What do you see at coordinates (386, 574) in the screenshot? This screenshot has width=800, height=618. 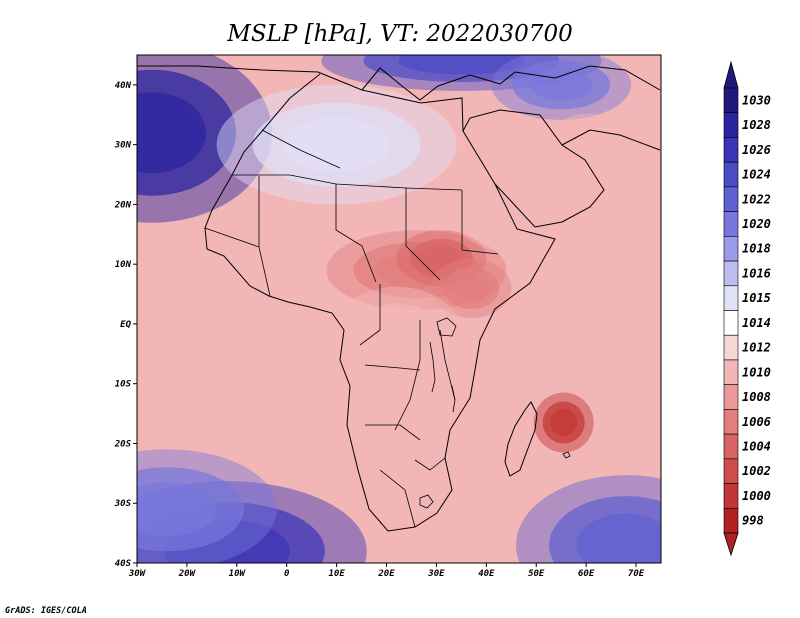 I see `lon-tick-label: 20E` at bounding box center [386, 574].